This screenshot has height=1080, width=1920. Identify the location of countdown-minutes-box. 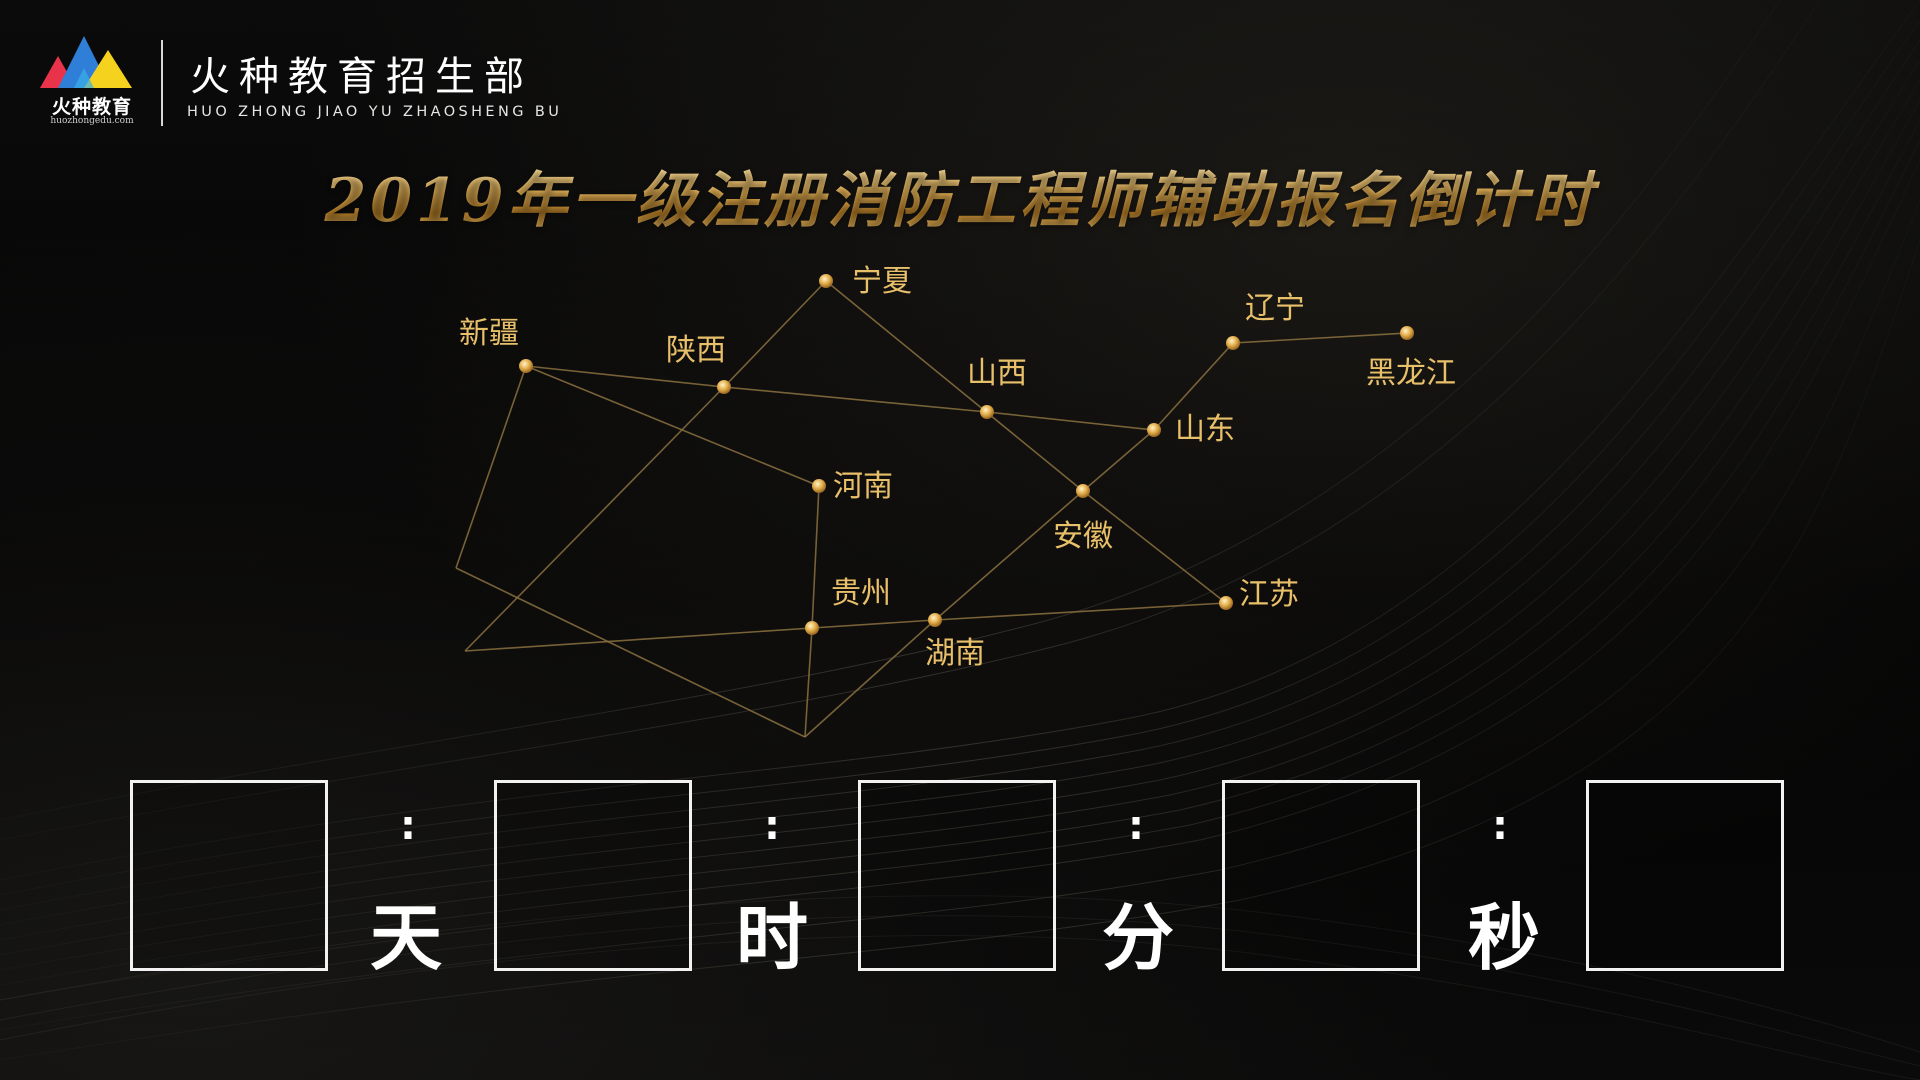
(957, 875).